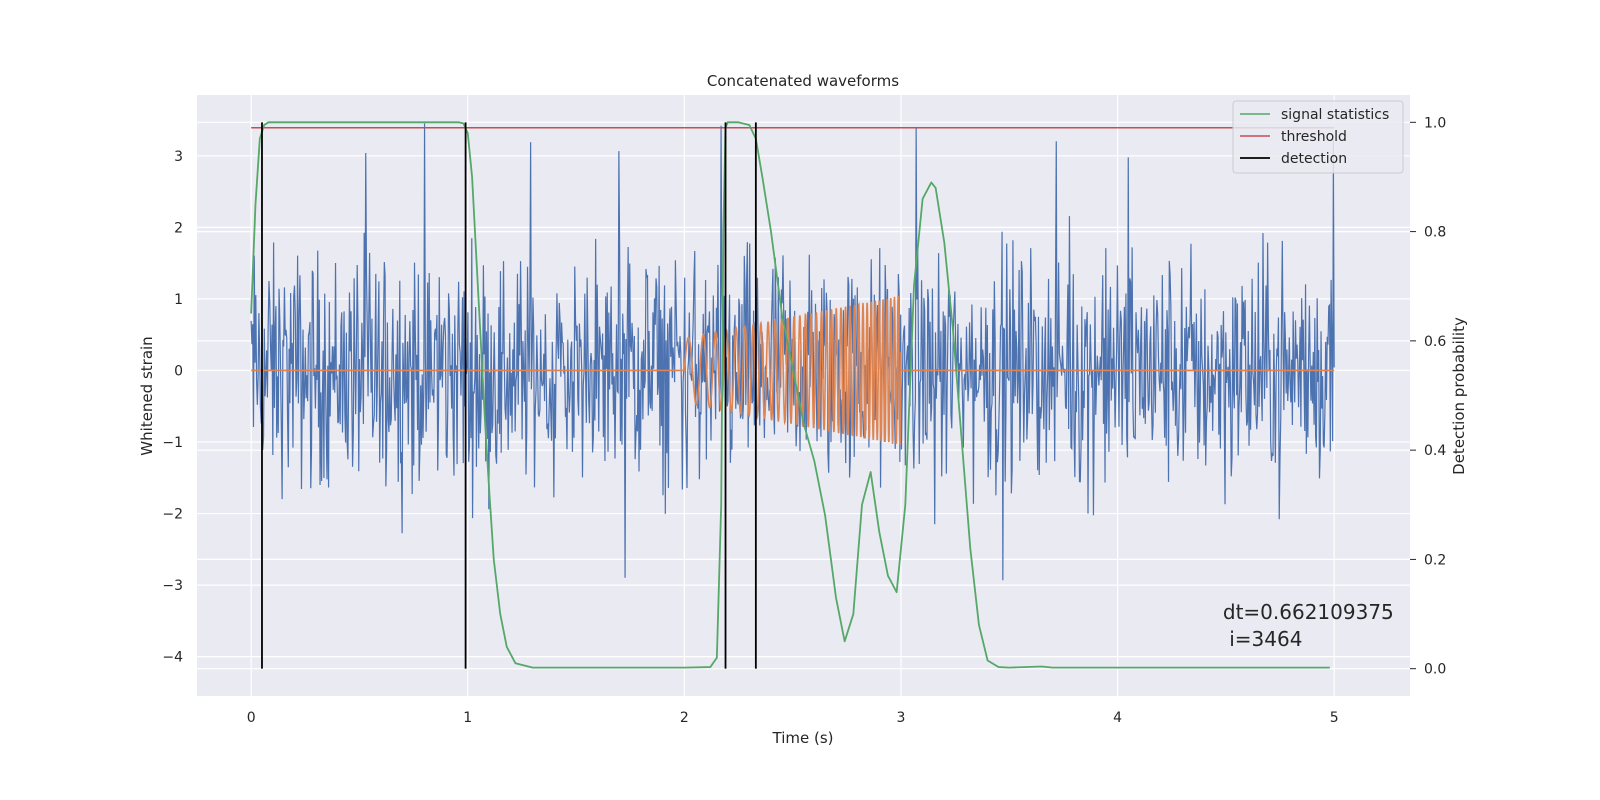  Describe the element at coordinates (178, 228) in the screenshot. I see `y-tick-label: 2` at that location.